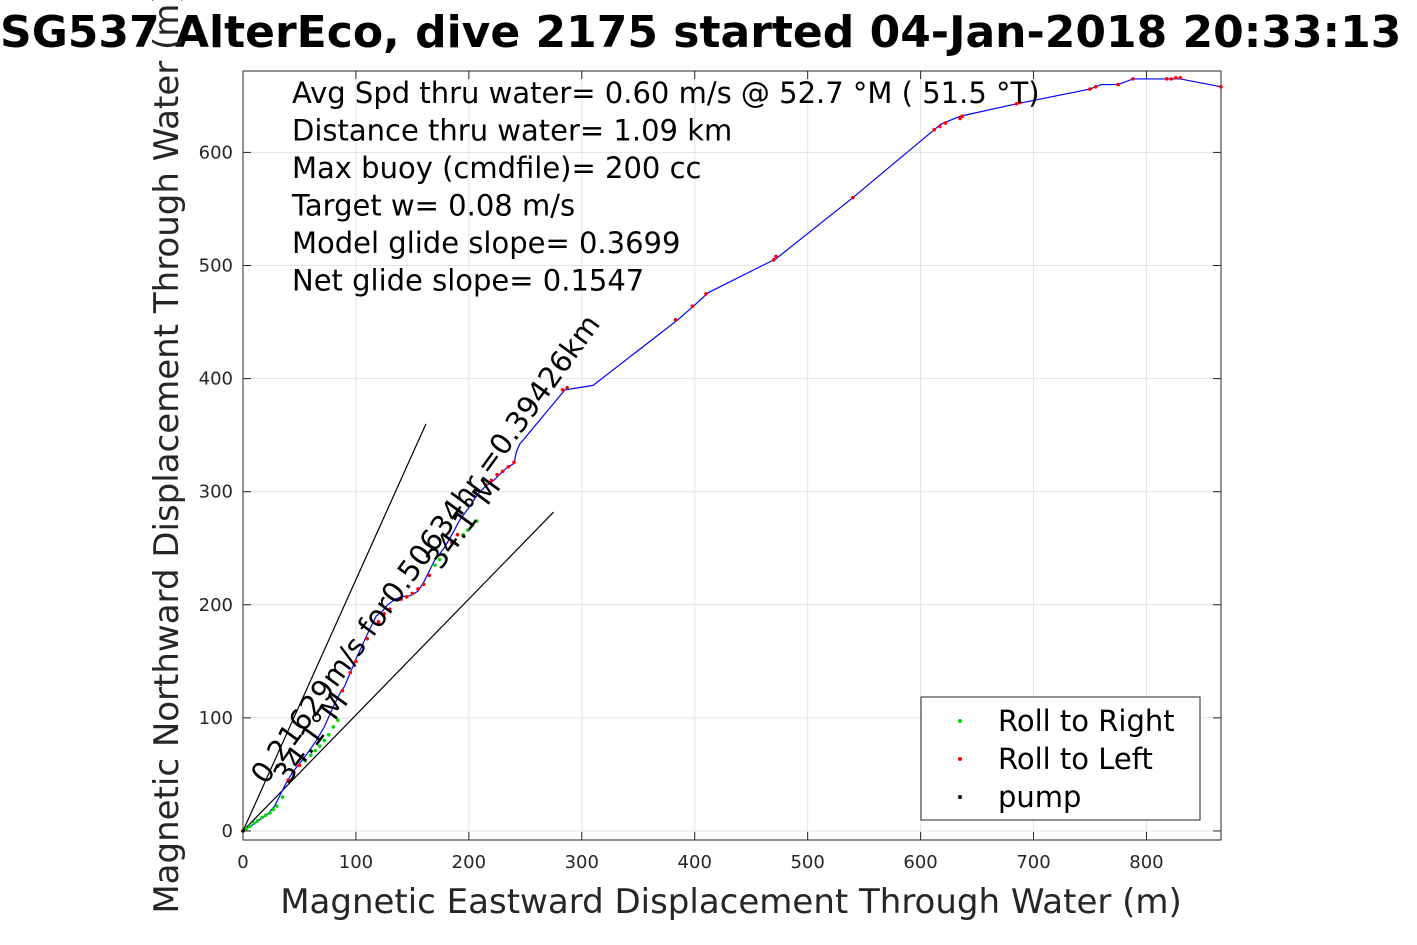  Describe the element at coordinates (216, 718) in the screenshot. I see `y-tick-label: 100` at that location.